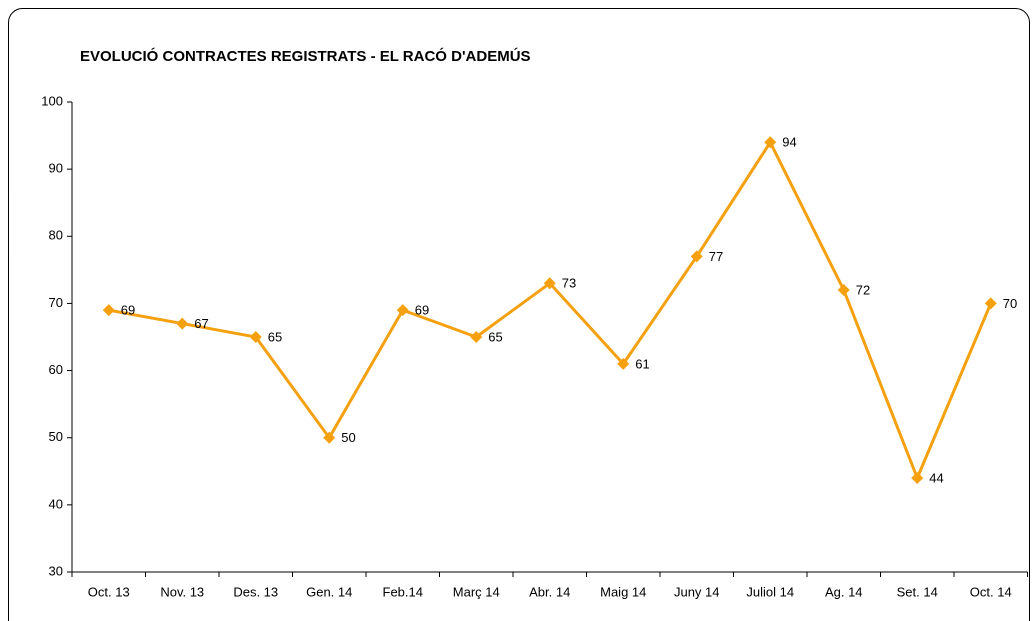 The image size is (1035, 621). What do you see at coordinates (56, 570) in the screenshot?
I see `y-tick-label: 30` at bounding box center [56, 570].